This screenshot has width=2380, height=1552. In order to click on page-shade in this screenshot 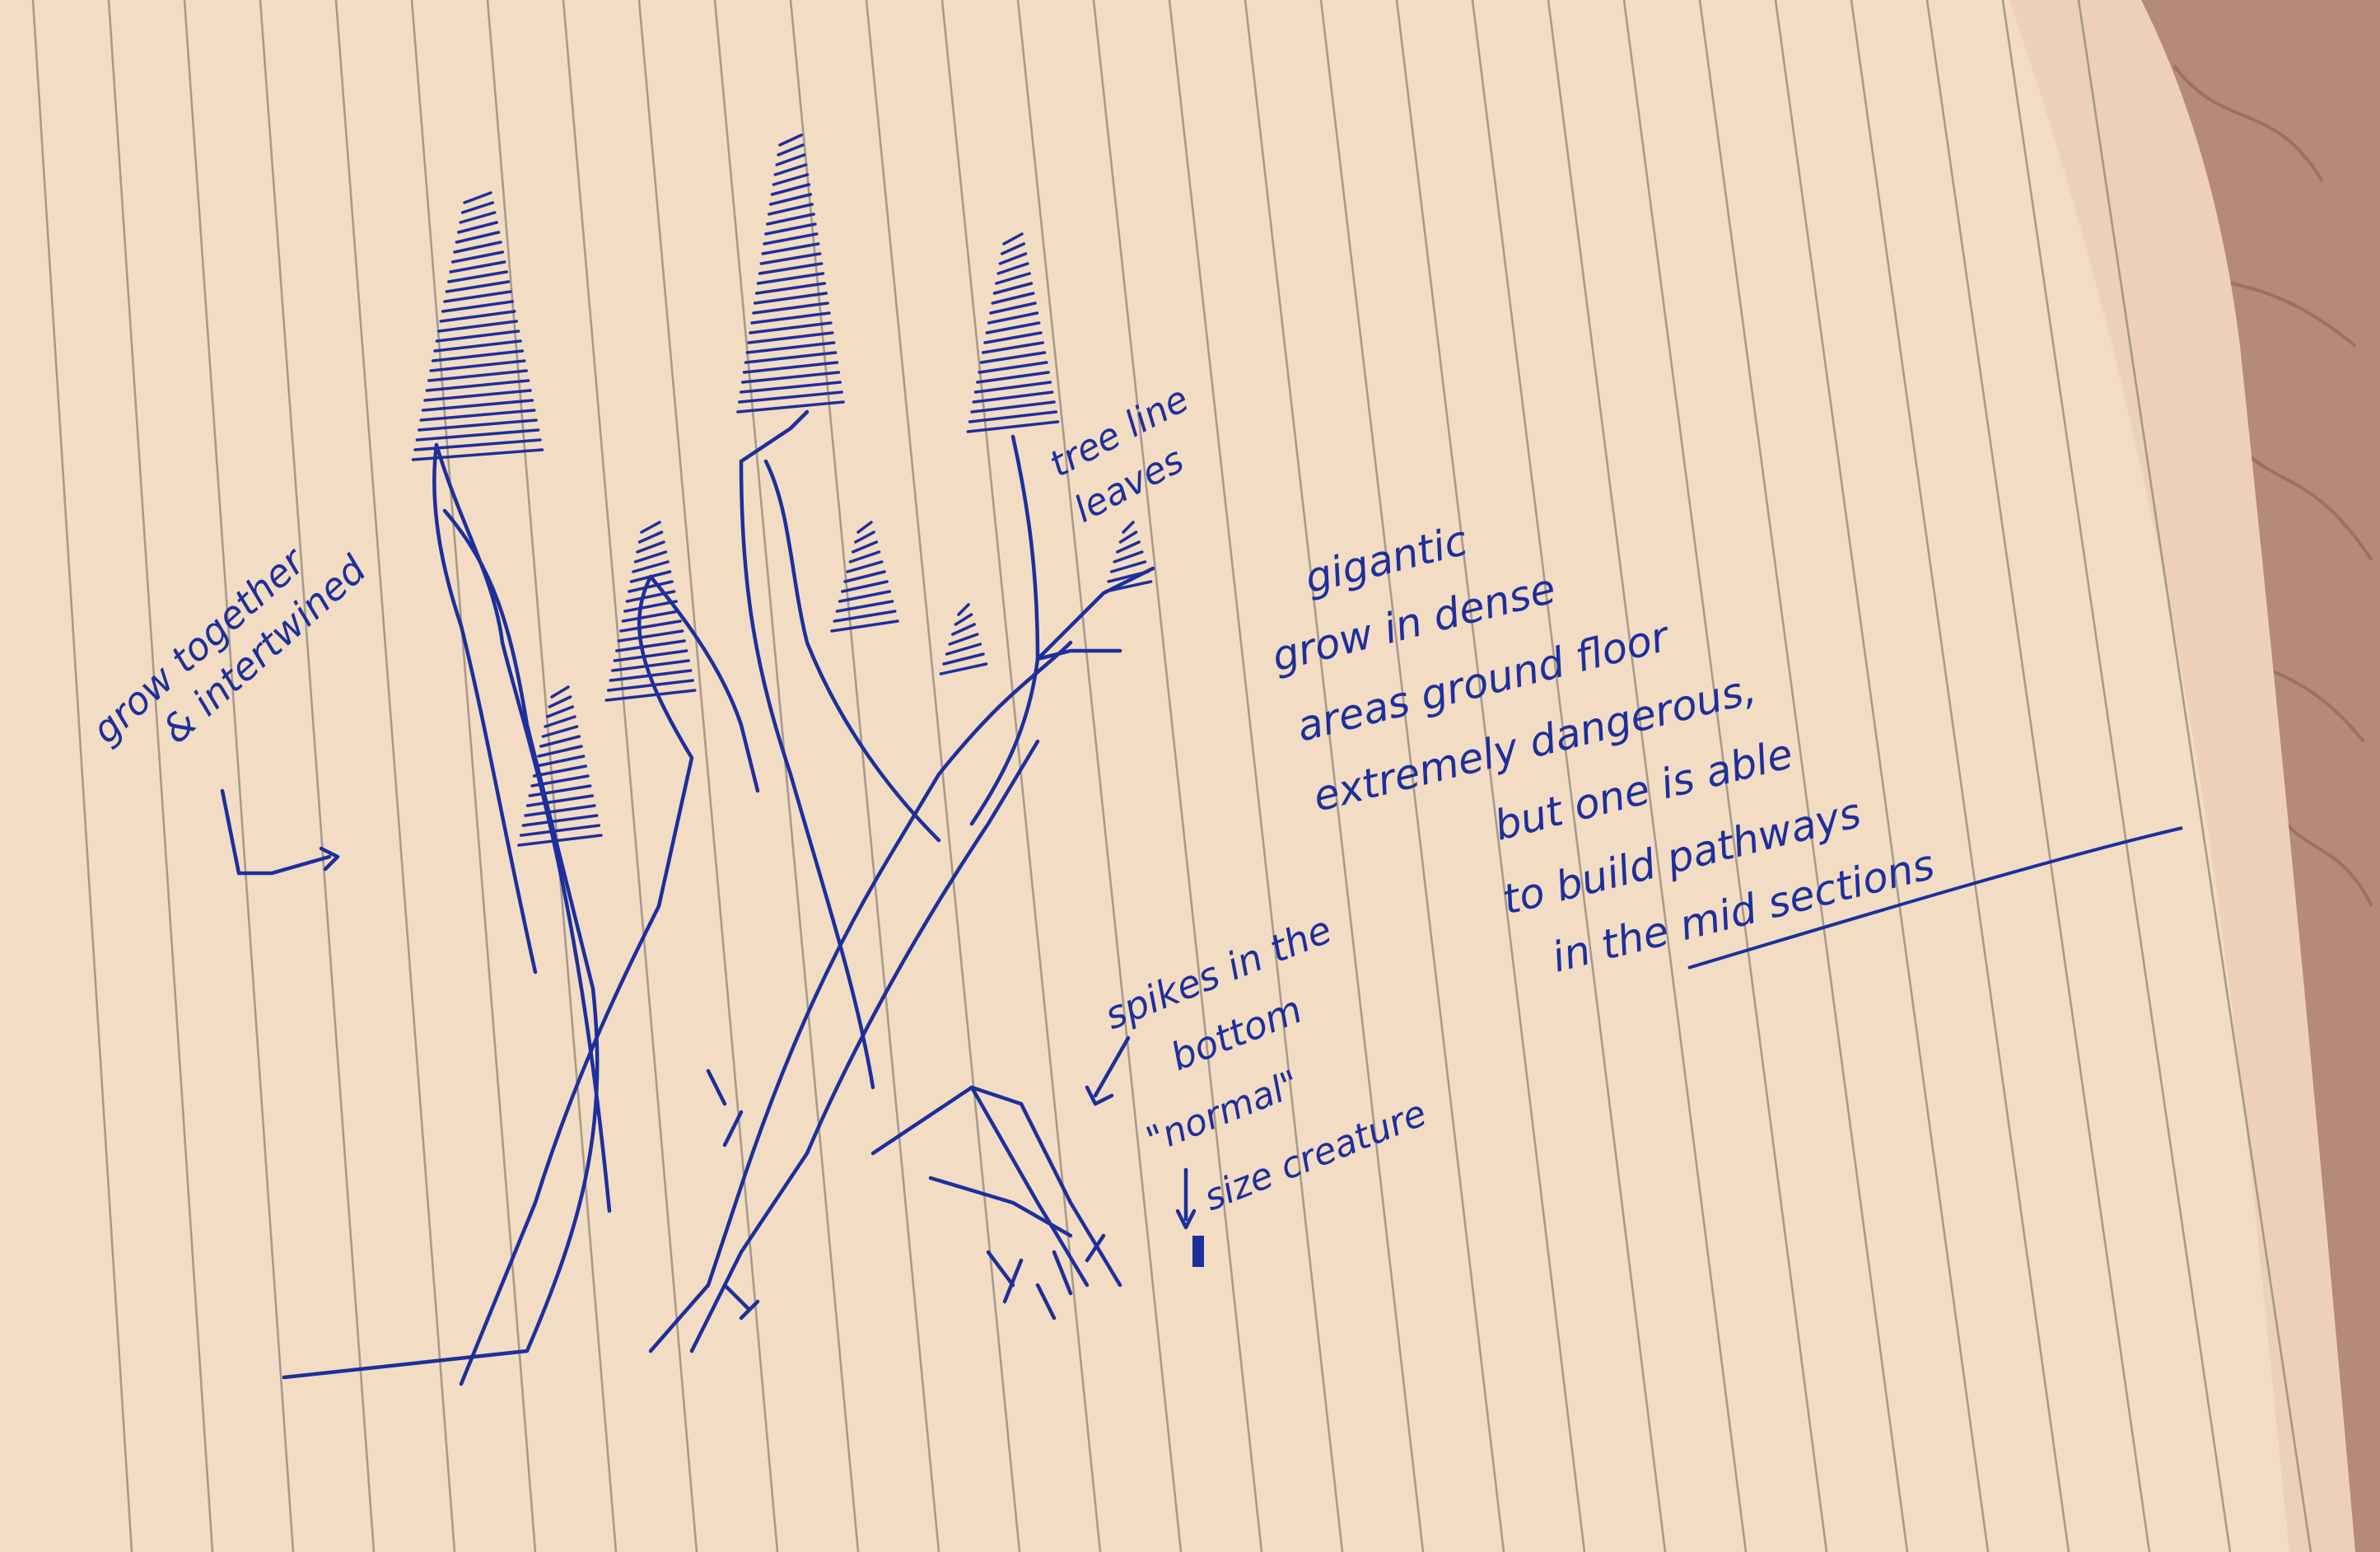, I will do `click(2182, 776)`.